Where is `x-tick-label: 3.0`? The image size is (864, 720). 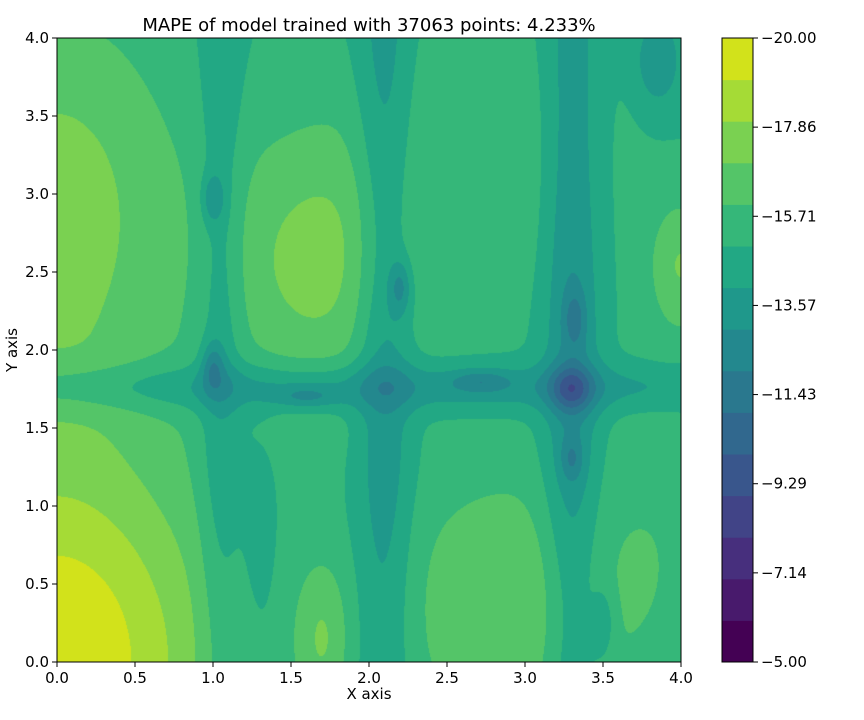
x-tick-label: 3.0 is located at coordinates (525, 678).